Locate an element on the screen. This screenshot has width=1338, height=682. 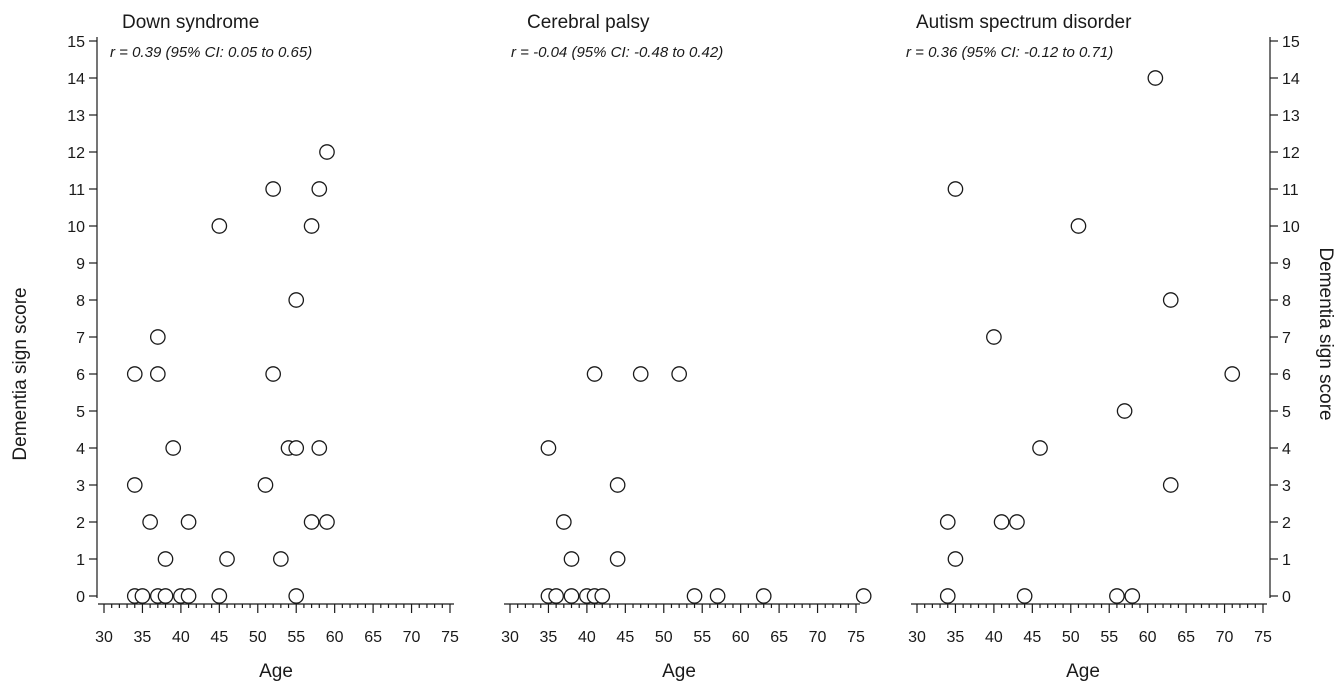
panel-title: Down syndrome is located at coordinates (190, 22).